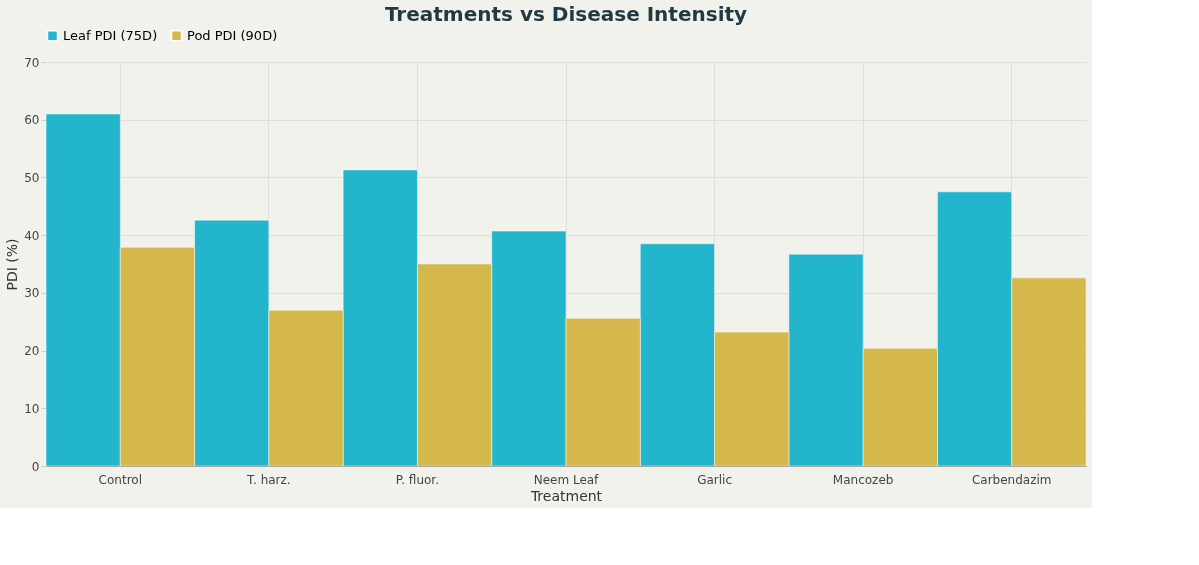 This screenshot has width=1199, height=565. Describe the element at coordinates (12, 264) in the screenshot. I see `y-axis-title: PDI (%)` at that location.